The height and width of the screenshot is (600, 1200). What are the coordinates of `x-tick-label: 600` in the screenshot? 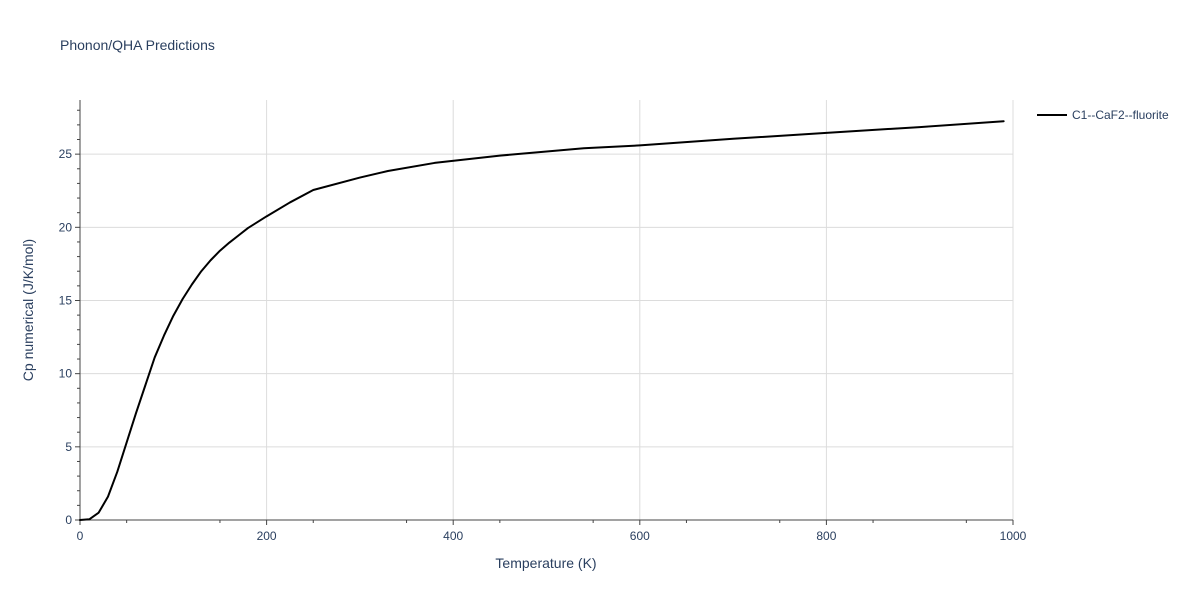 It's located at (640, 536).